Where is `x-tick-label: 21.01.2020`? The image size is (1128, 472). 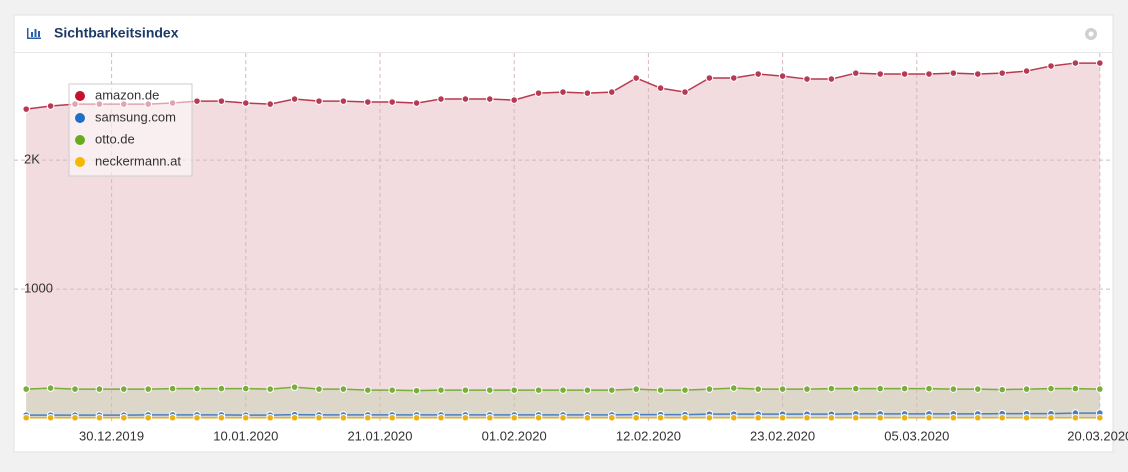 x-tick-label: 21.01.2020 is located at coordinates (379, 435).